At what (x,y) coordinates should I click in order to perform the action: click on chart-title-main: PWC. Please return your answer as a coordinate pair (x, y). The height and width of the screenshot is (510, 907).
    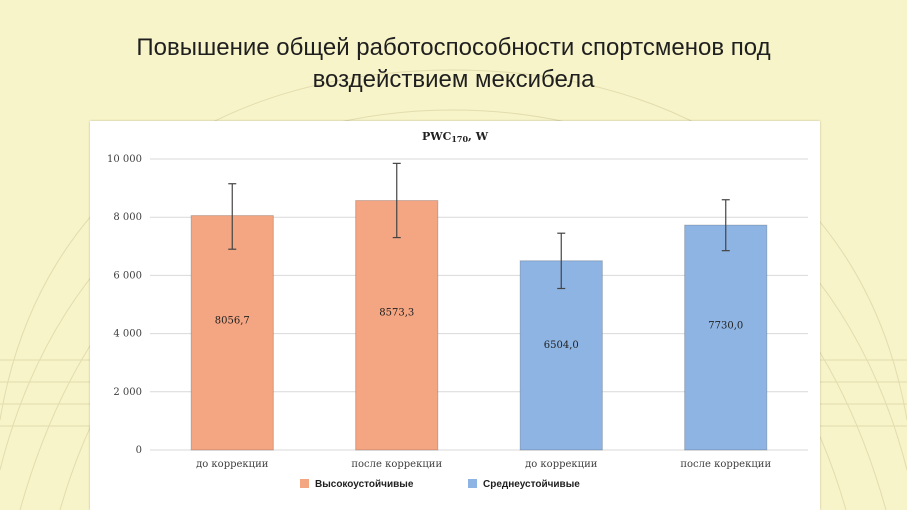
    Looking at the image, I should click on (437, 136).